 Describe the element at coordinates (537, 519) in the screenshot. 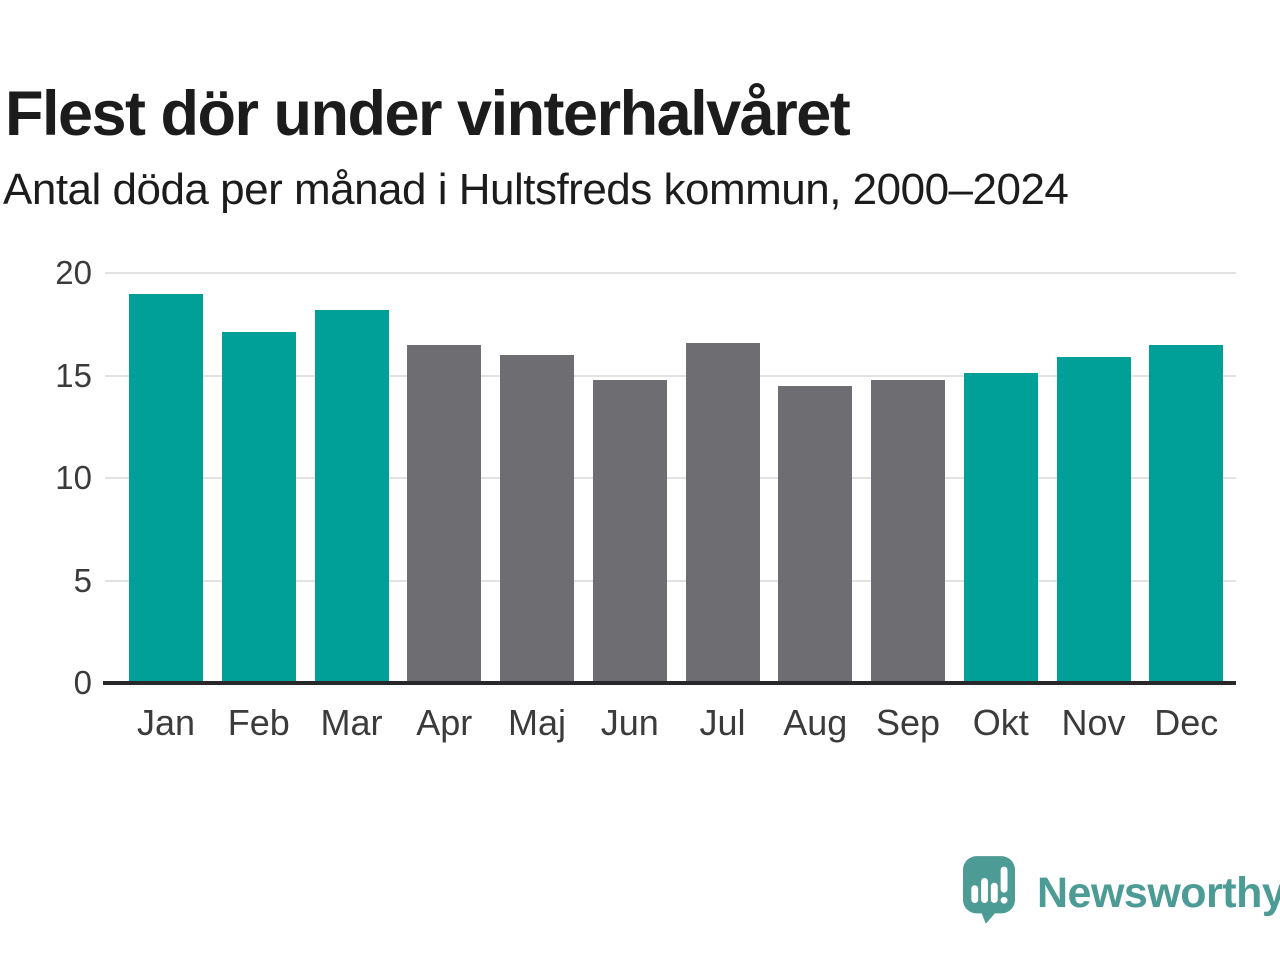

I see `bar-maj` at that location.